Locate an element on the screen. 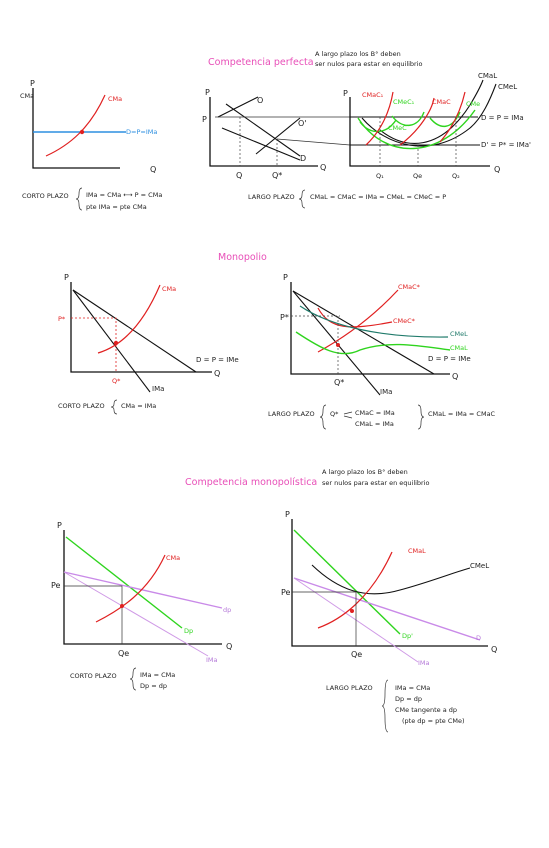 The width and height of the screenshot is (549, 848). dp-line is located at coordinates (143, 590).